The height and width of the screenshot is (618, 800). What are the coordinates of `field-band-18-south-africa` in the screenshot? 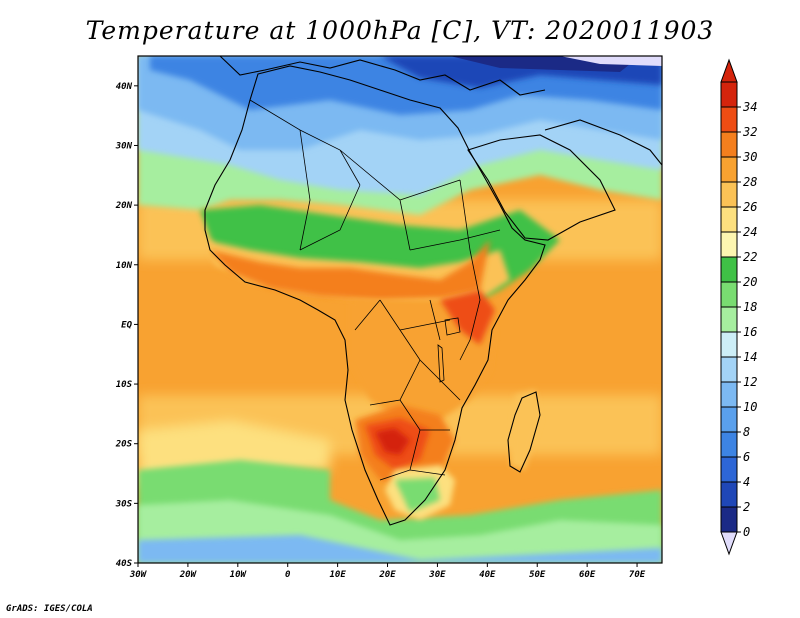 It's located at (417, 495).